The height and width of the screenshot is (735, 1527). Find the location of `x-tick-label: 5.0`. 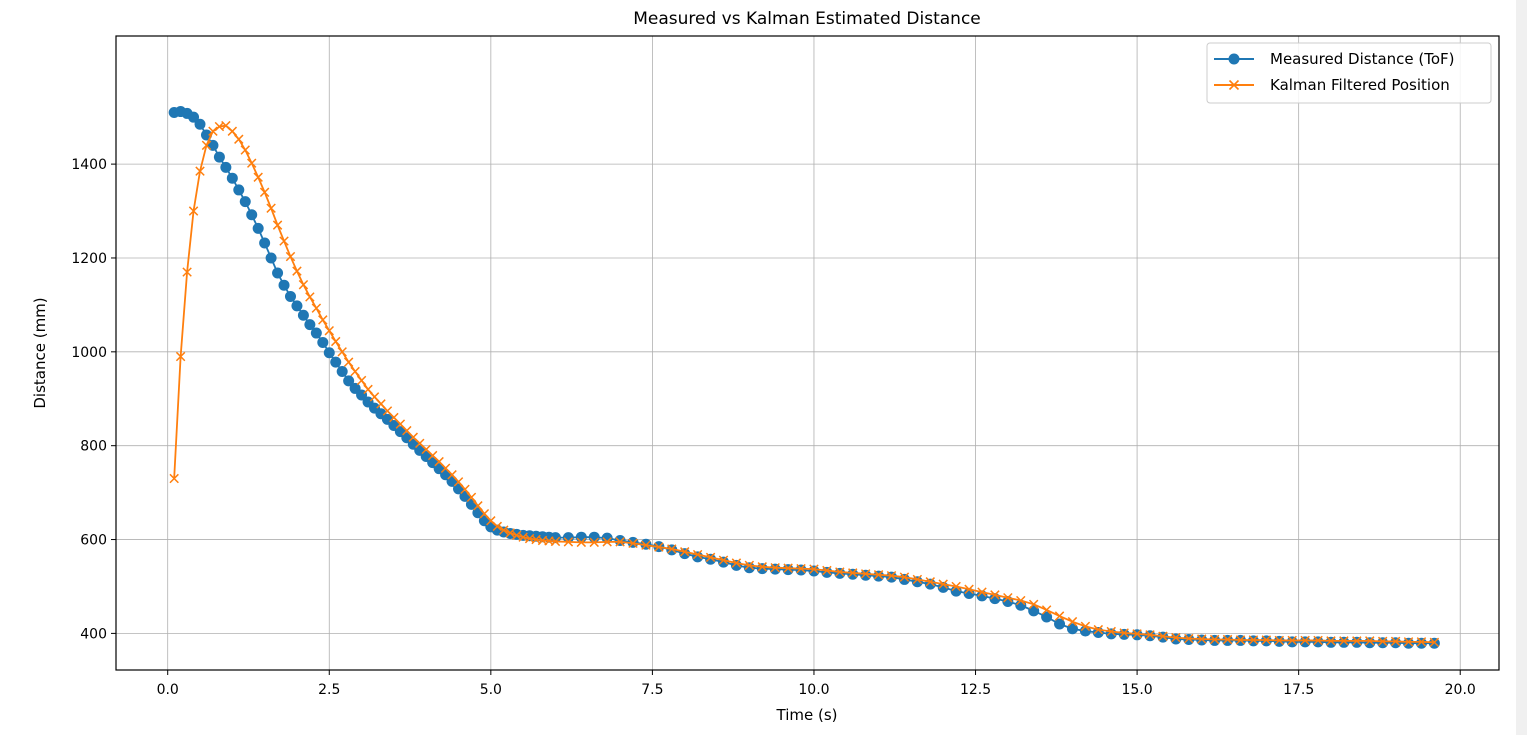

x-tick-label: 5.0 is located at coordinates (491, 690).